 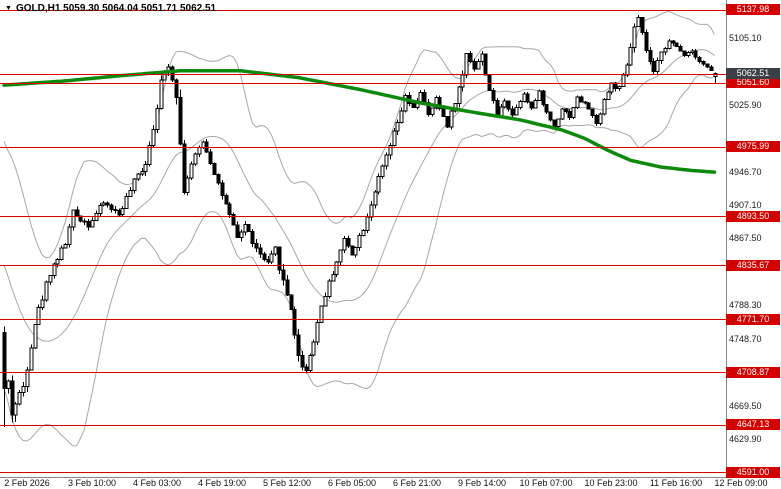 What do you see at coordinates (8, 8) in the screenshot?
I see `symbol-marker-icon: ▼` at bounding box center [8, 8].